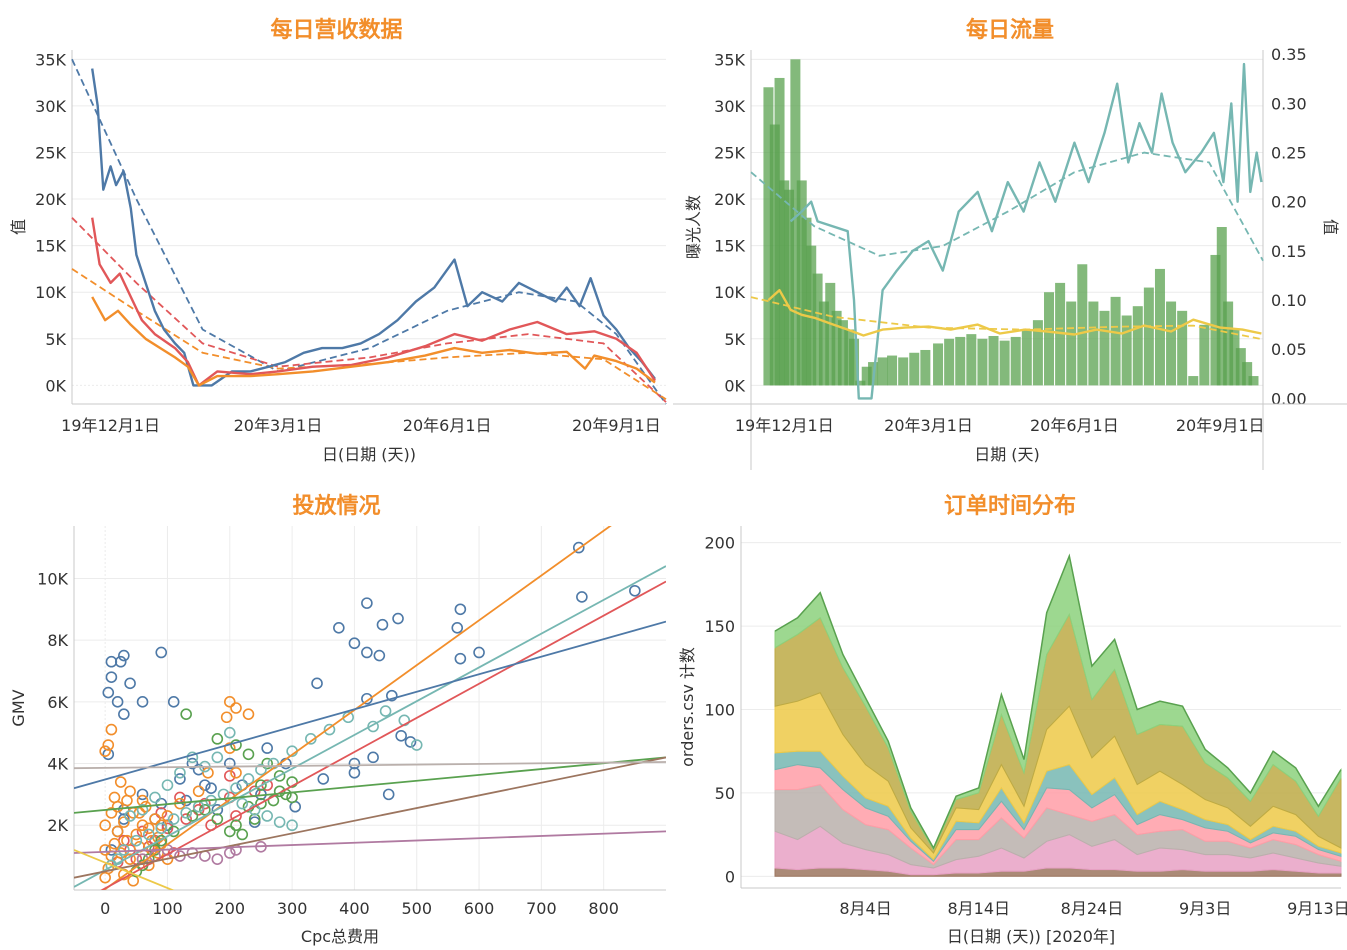  Describe the element at coordinates (1205, 908) in the screenshot. I see `x-tick-label: 9月3日` at that location.